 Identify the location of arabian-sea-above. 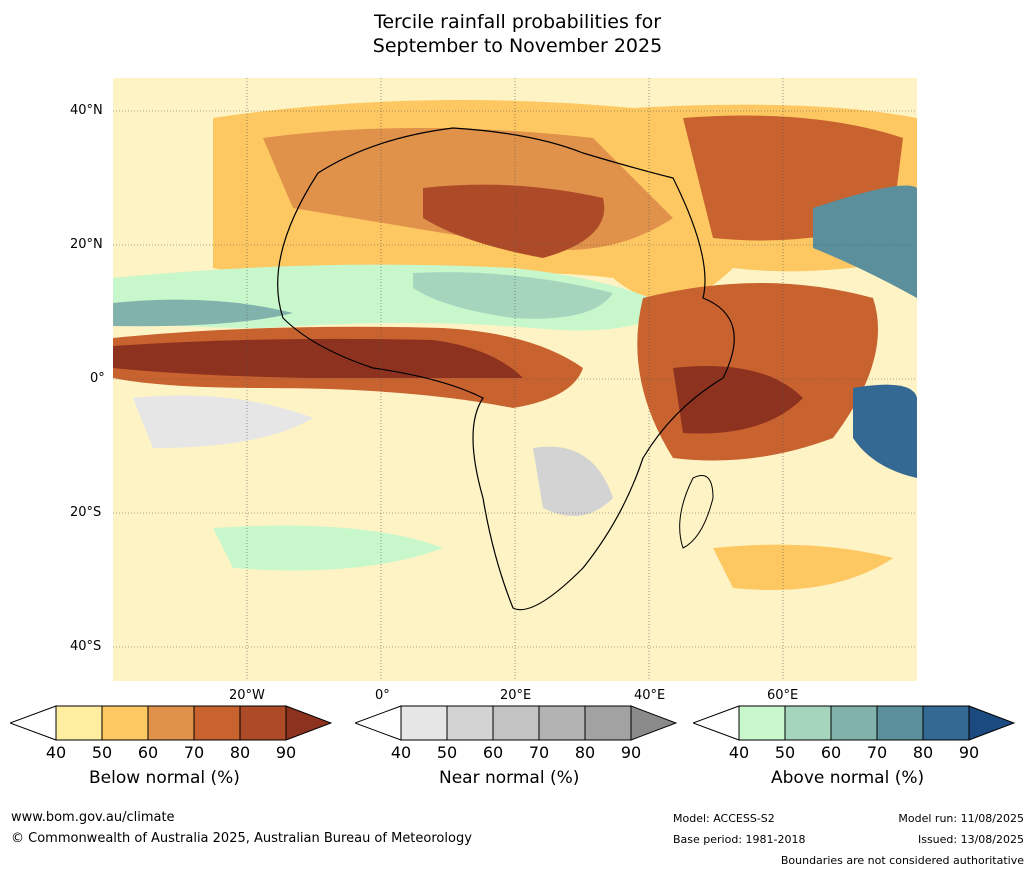
(865, 241).